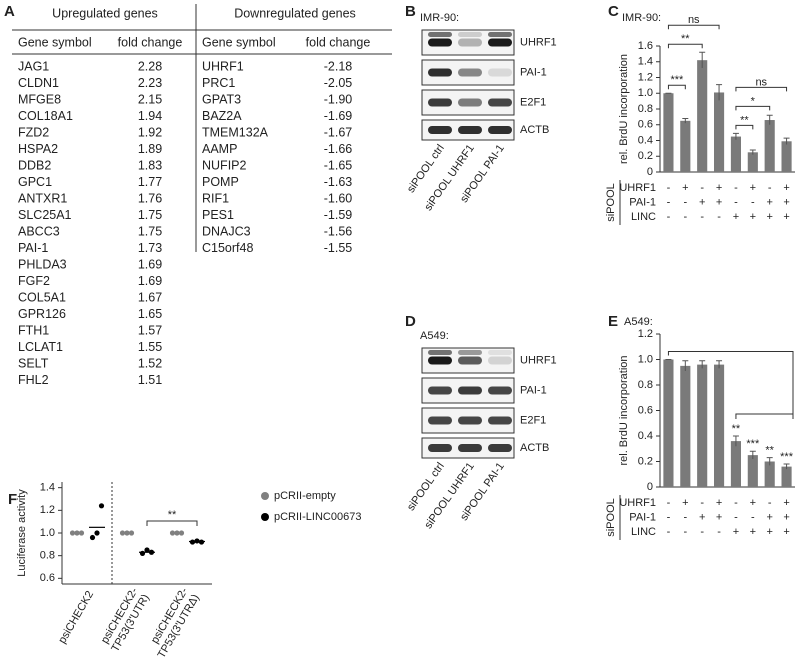 This screenshot has width=800, height=657. Describe the element at coordinates (34, 281) in the screenshot. I see `gene-symbol: FGF2` at that location.